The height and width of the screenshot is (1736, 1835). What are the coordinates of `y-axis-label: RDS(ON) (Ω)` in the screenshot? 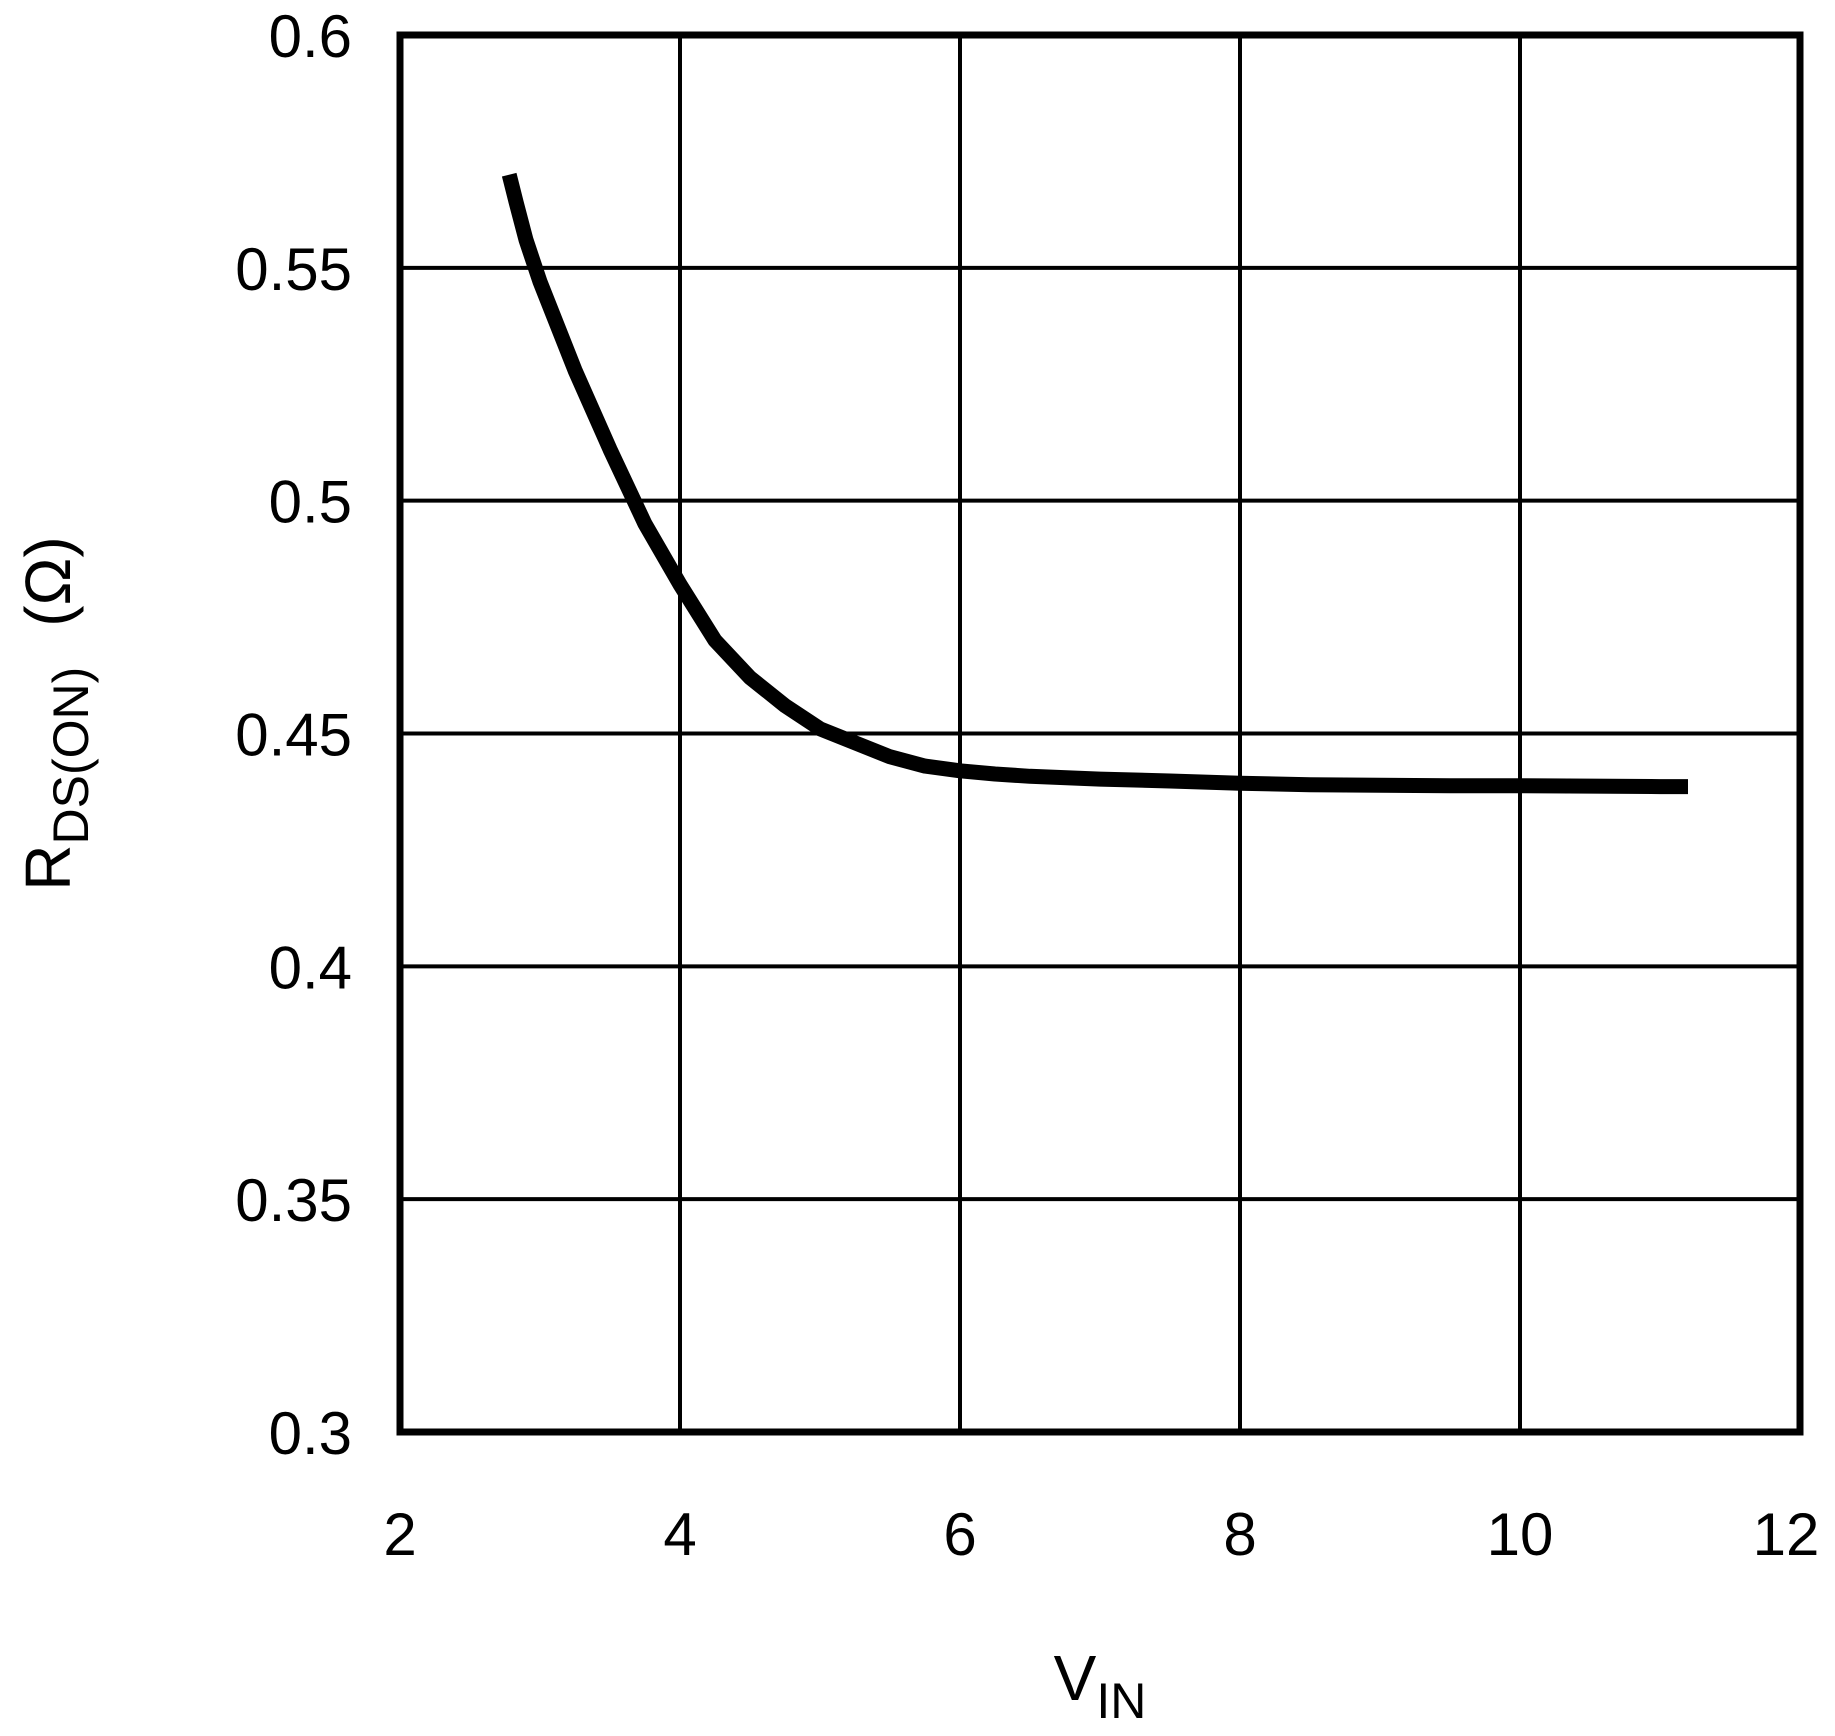 It's located at (55, 713).